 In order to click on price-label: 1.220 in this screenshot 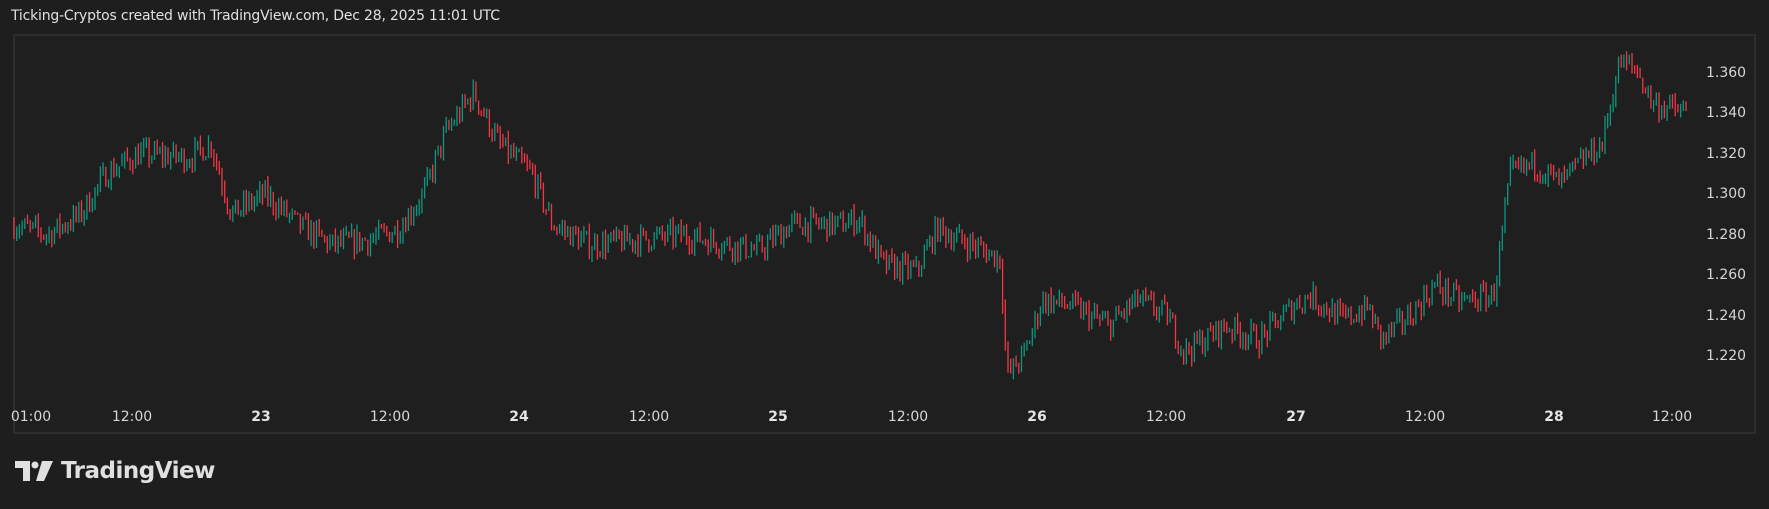, I will do `click(1726, 356)`.